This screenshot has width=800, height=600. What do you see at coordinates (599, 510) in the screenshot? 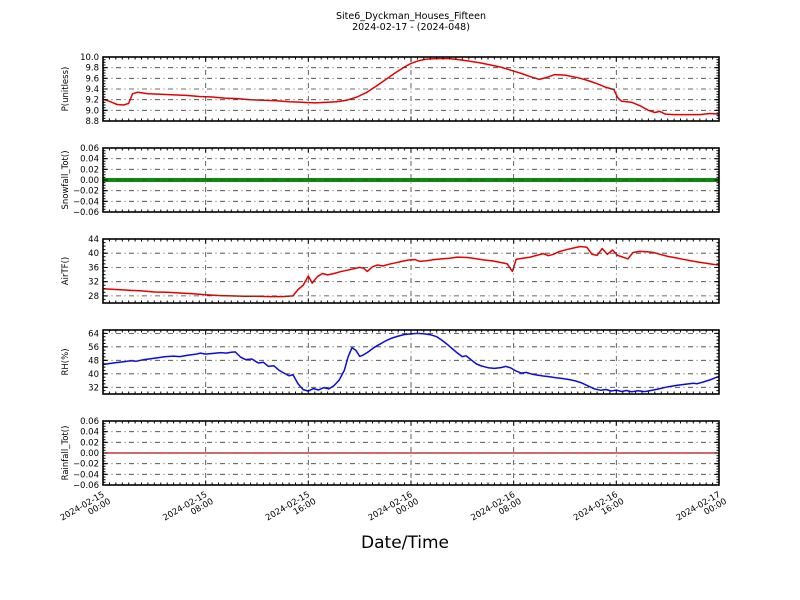
I see `x-tick-label: 2024-02-1616:00` at bounding box center [599, 510].